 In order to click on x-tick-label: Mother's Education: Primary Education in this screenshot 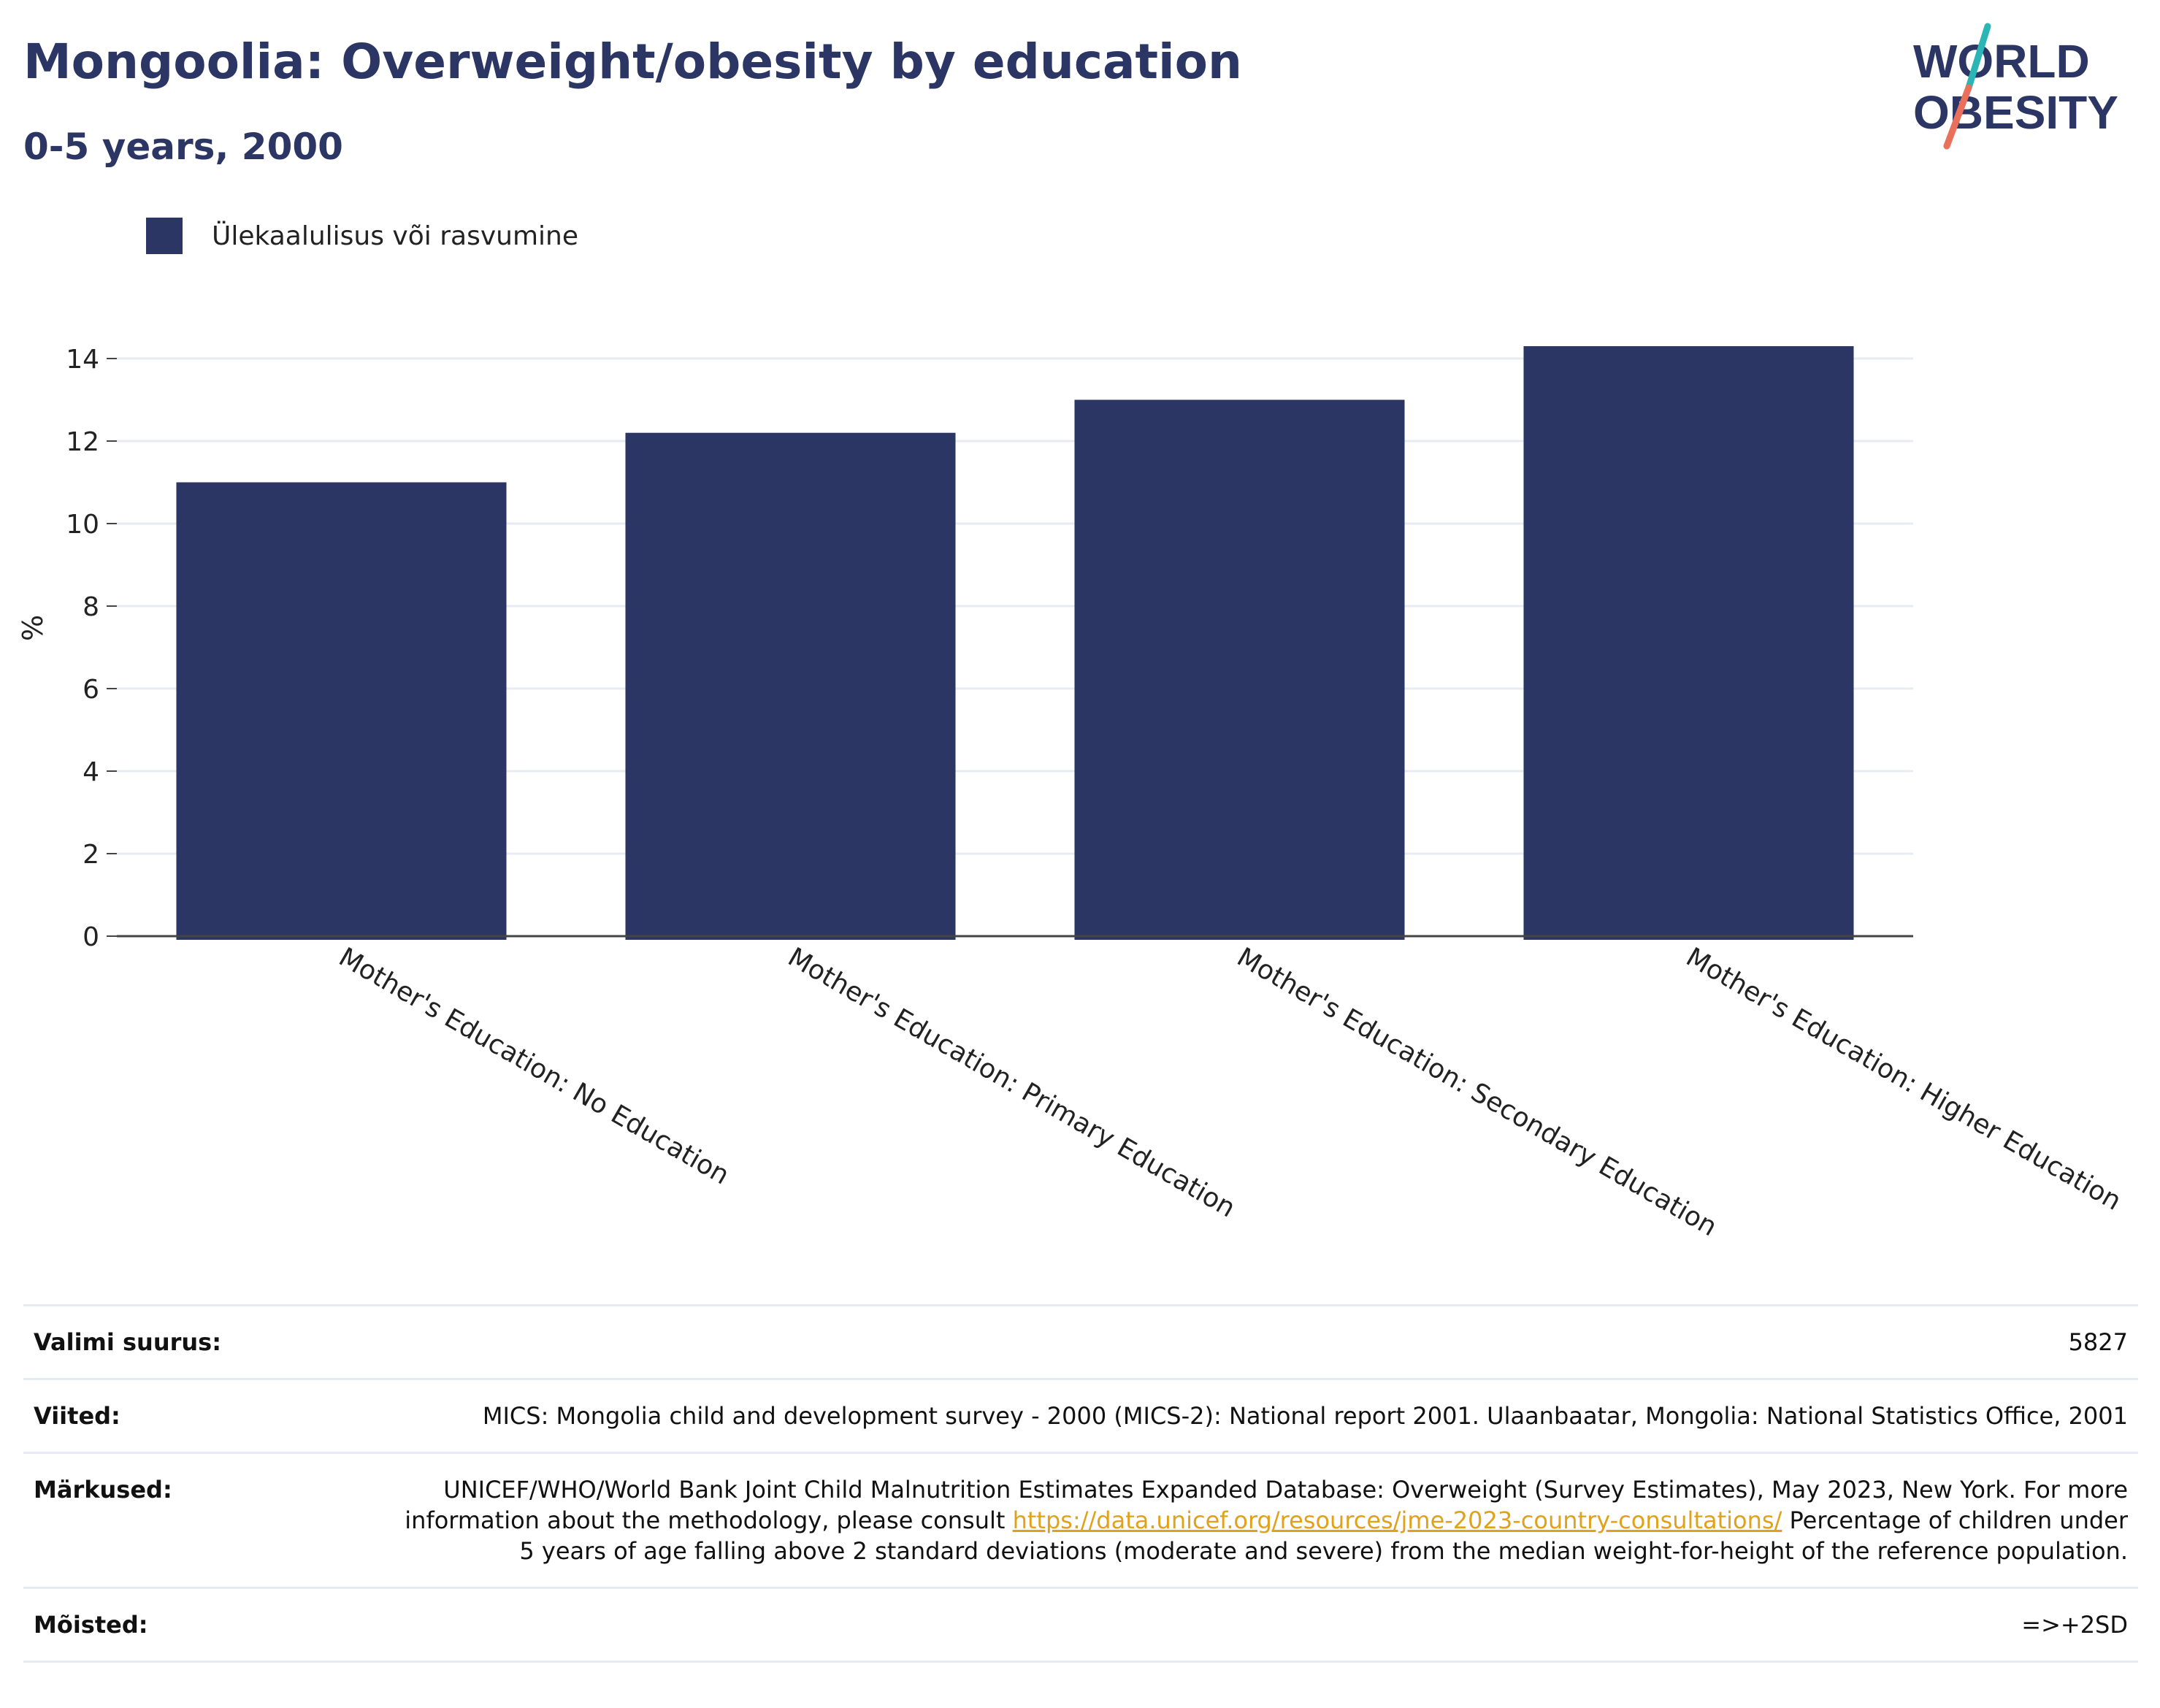, I will do `click(1011, 1082)`.